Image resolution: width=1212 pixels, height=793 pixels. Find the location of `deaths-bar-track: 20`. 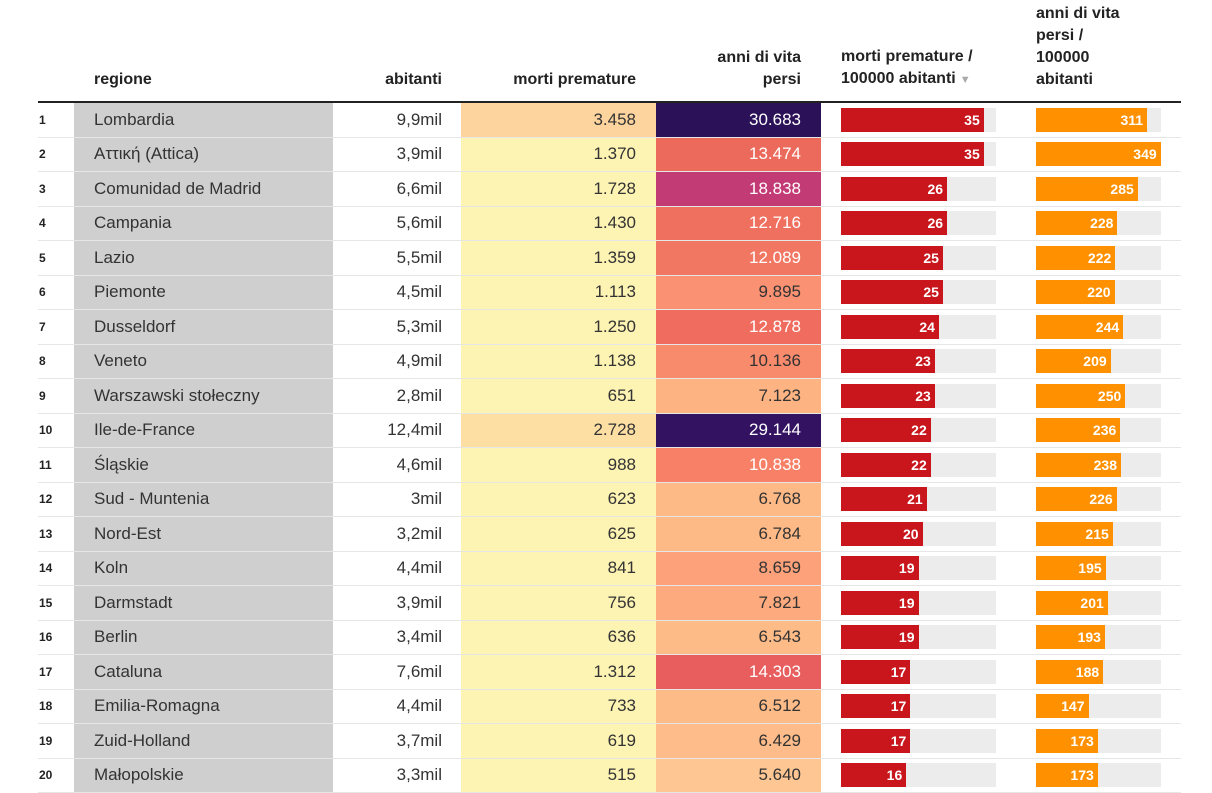

deaths-bar-track: 20 is located at coordinates (918, 534).